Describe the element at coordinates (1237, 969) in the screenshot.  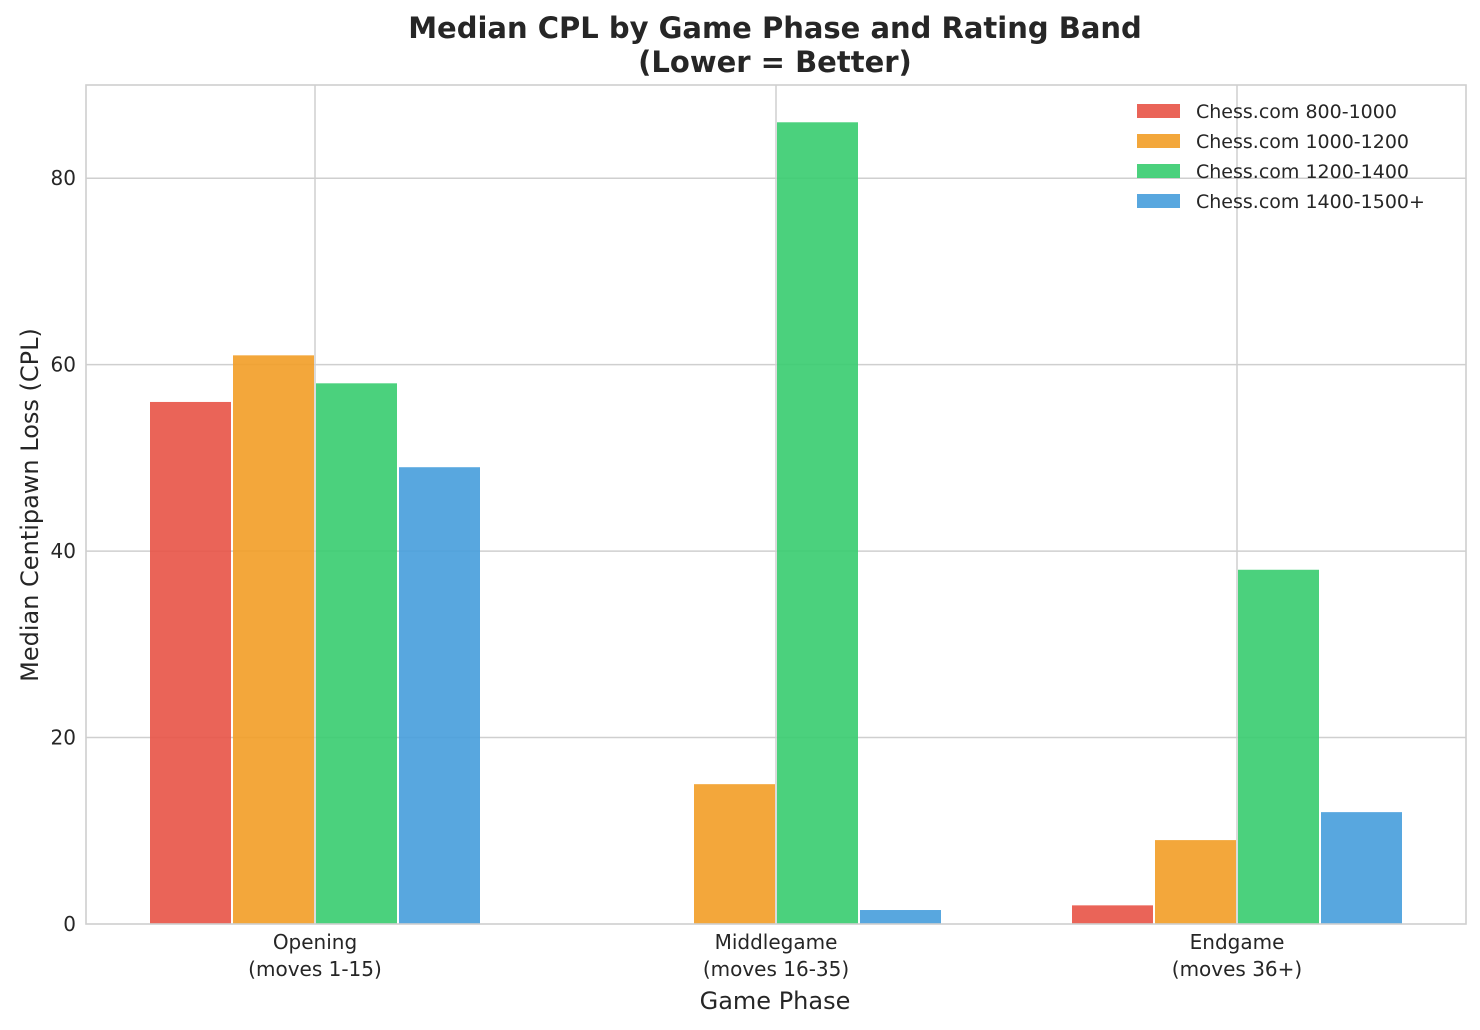
I see `x-tick-label: (moves 36+)` at that location.